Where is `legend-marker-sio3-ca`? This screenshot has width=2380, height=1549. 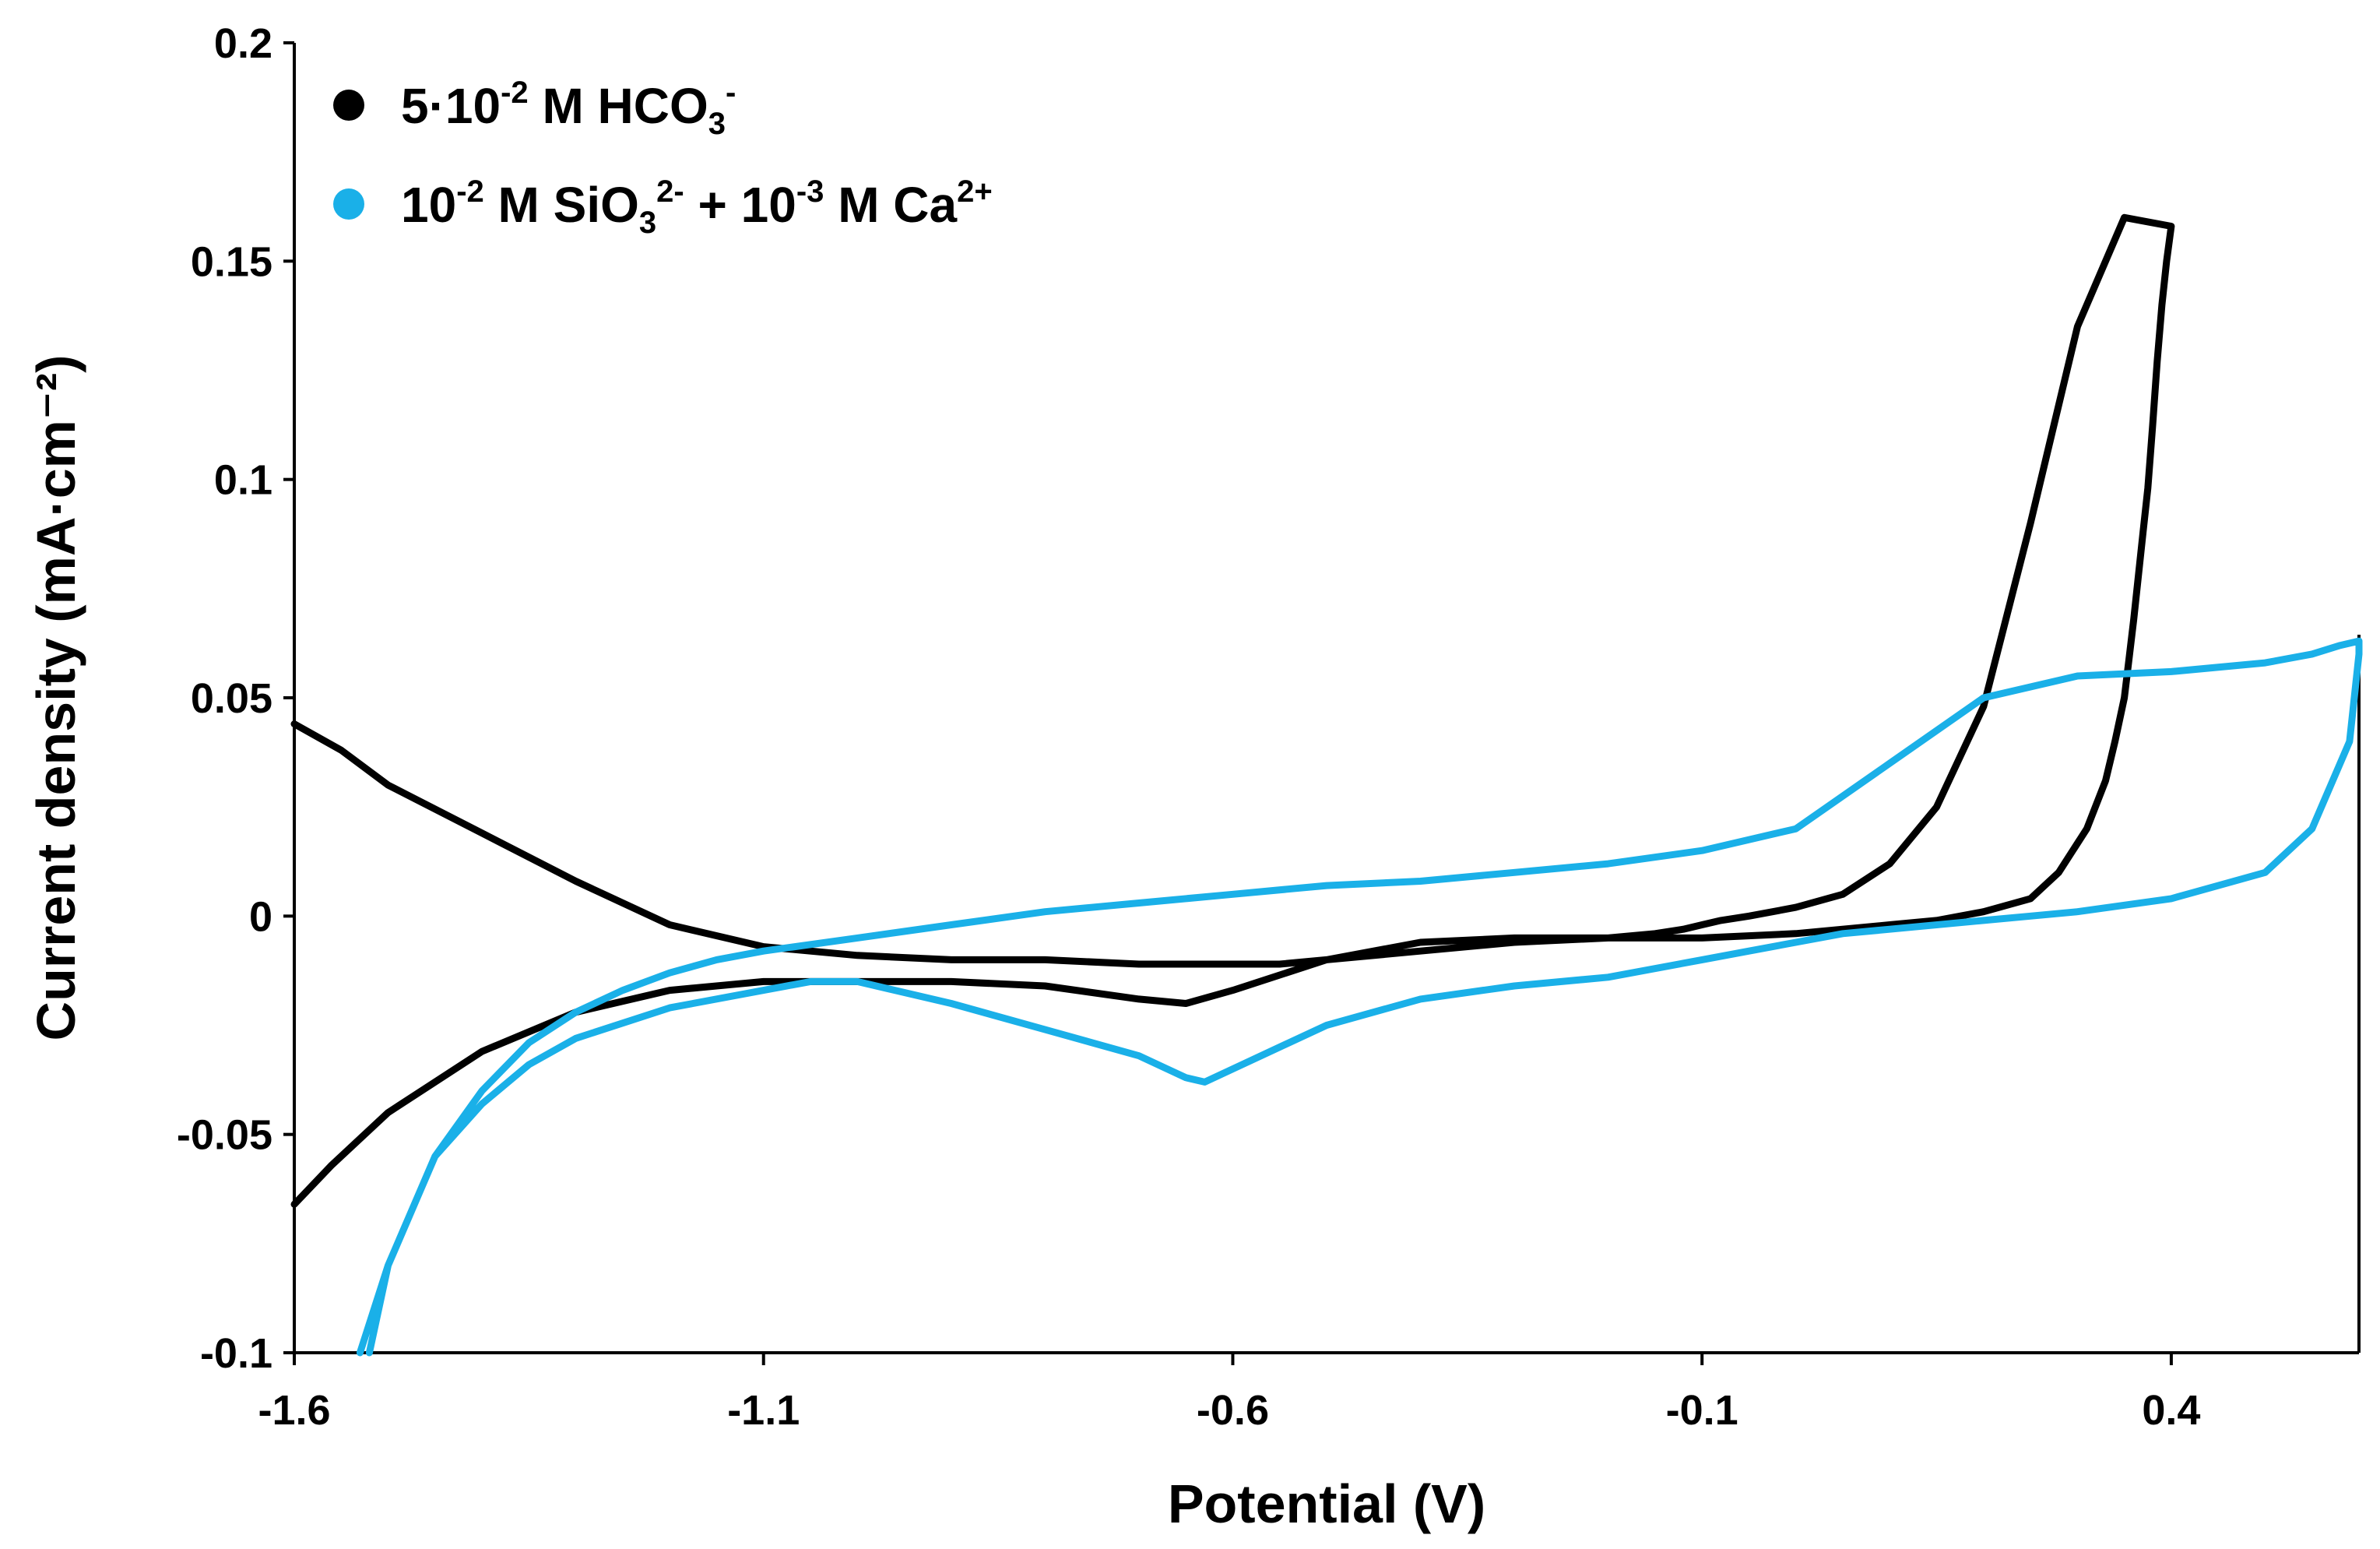 legend-marker-sio3-ca is located at coordinates (348, 204).